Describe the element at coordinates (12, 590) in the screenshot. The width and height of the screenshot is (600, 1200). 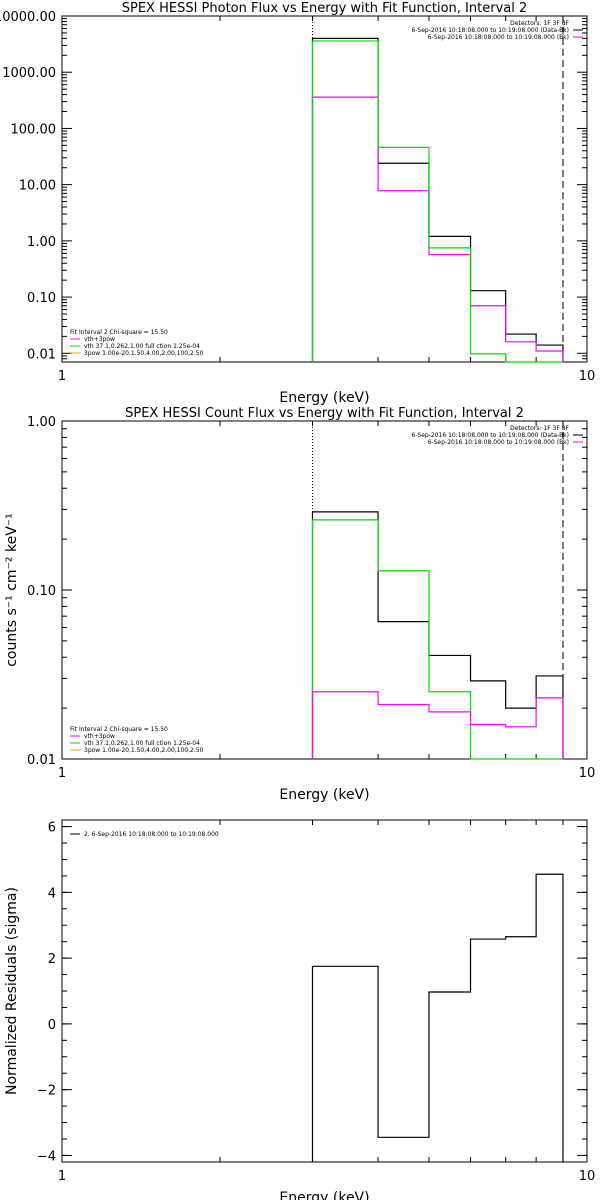
I see `y-axis-label: counts s⁻¹ cm⁻² keV⁻¹` at that location.